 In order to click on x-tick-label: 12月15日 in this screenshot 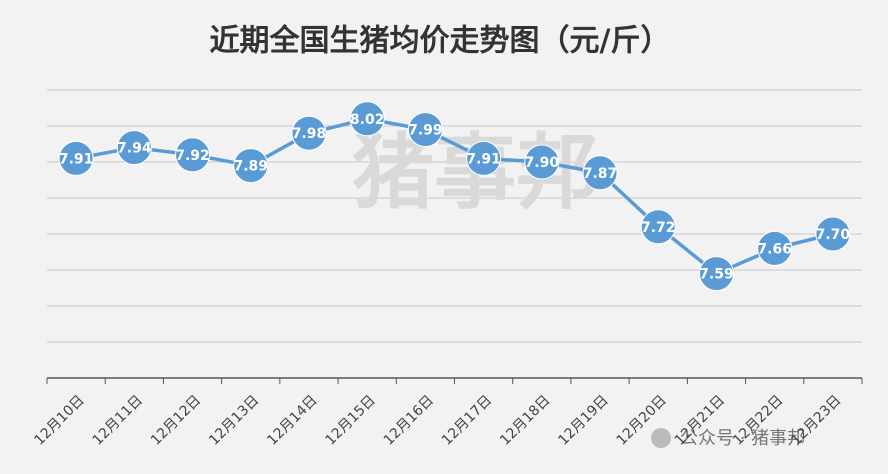, I will do `click(351, 420)`.